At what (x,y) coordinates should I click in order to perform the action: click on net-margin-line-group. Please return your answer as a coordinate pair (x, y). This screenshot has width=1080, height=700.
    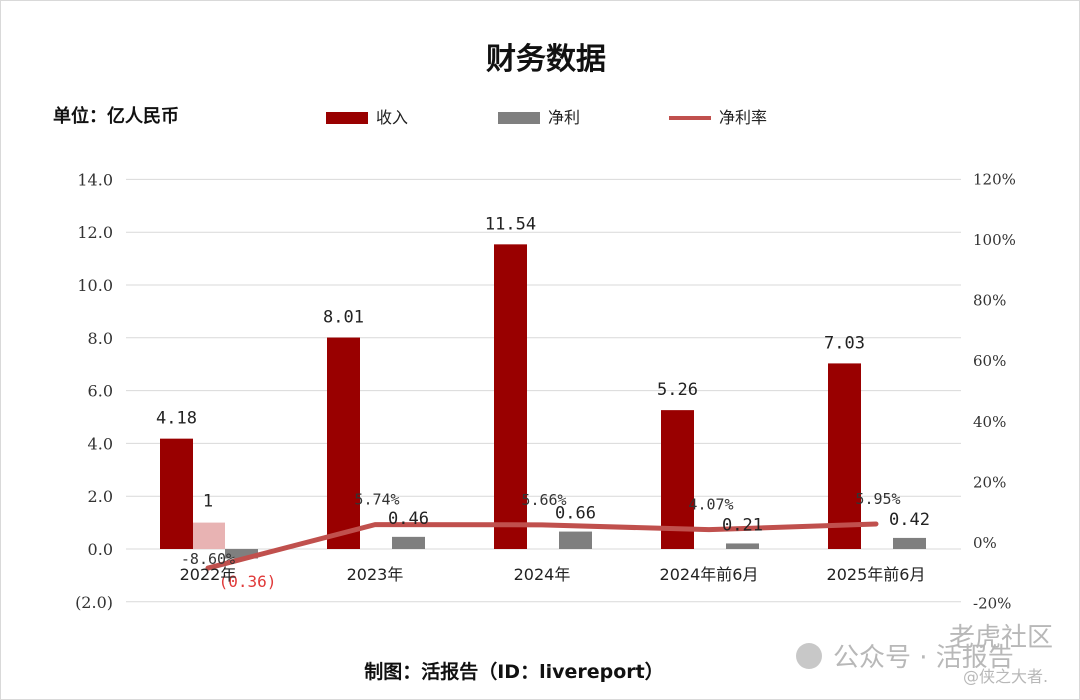
    Looking at the image, I should click on (542, 546).